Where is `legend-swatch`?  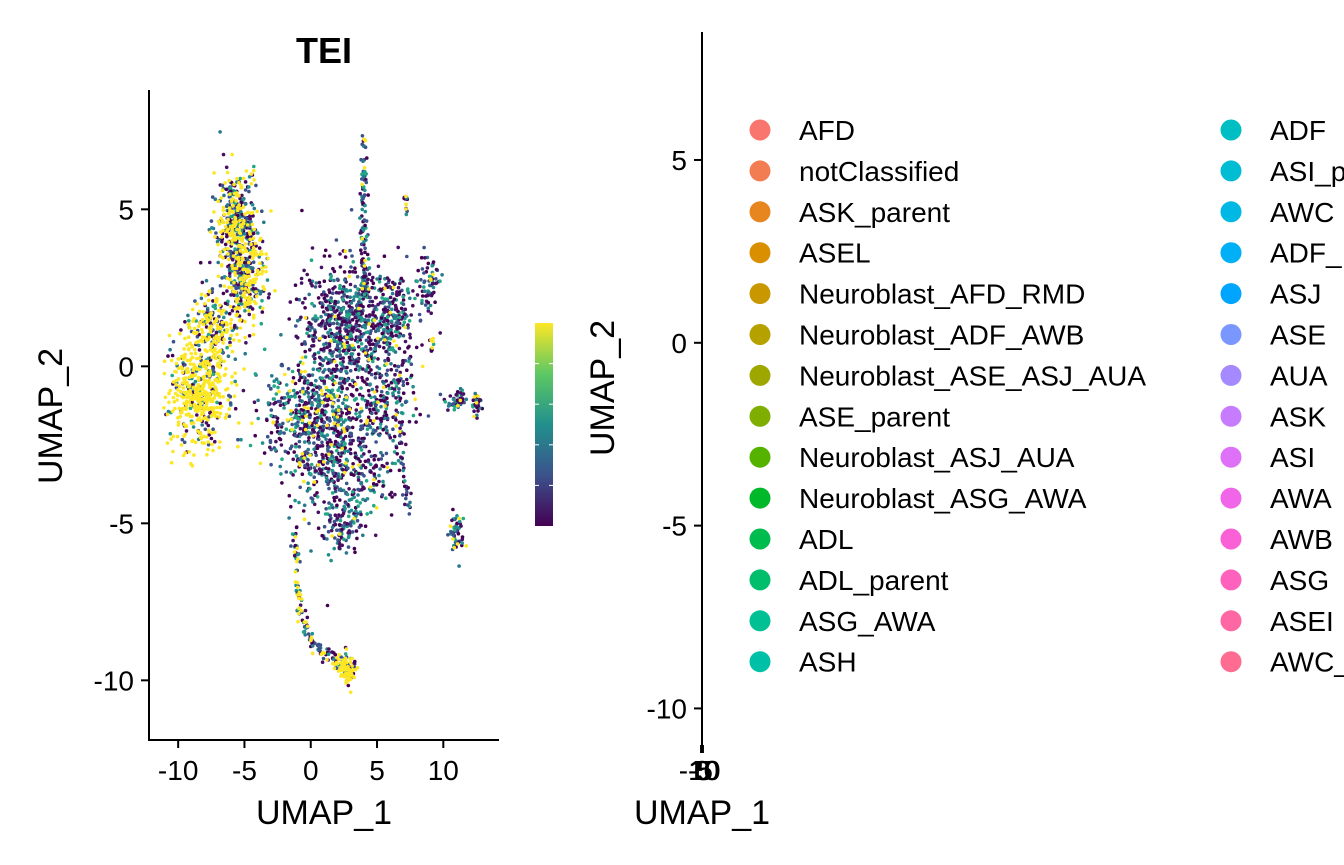
legend-swatch is located at coordinates (760, 212).